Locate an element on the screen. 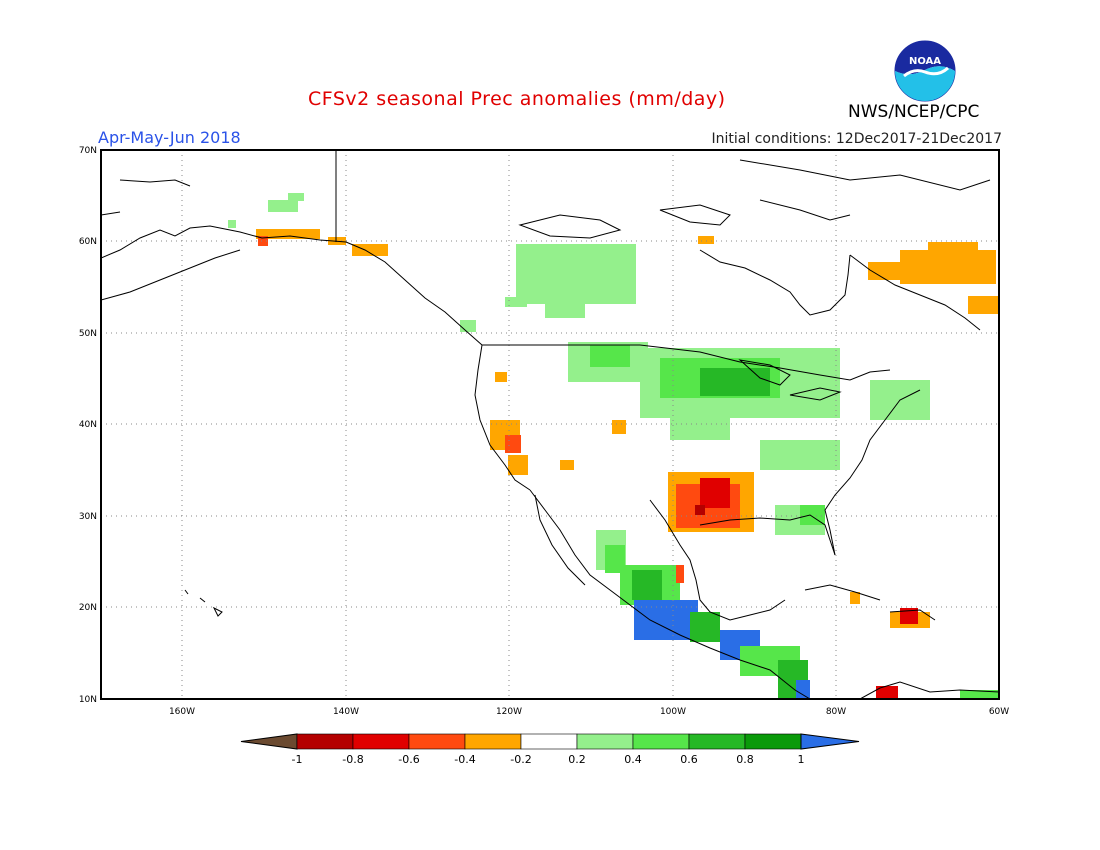  lon-label-160w: 160W is located at coordinates (182, 712).